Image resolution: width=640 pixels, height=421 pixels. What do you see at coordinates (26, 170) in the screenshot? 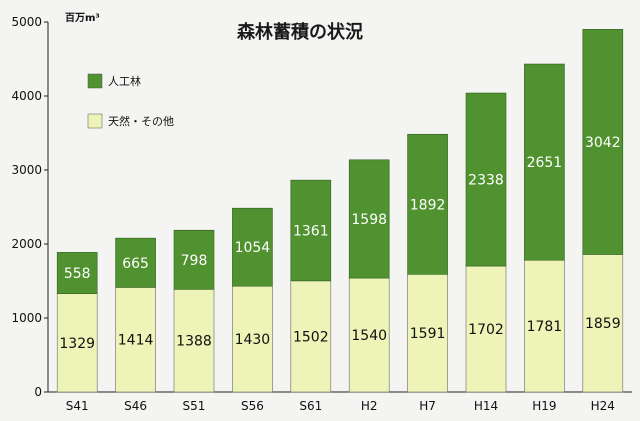
I see `y-tick-label: 3000` at bounding box center [26, 170].